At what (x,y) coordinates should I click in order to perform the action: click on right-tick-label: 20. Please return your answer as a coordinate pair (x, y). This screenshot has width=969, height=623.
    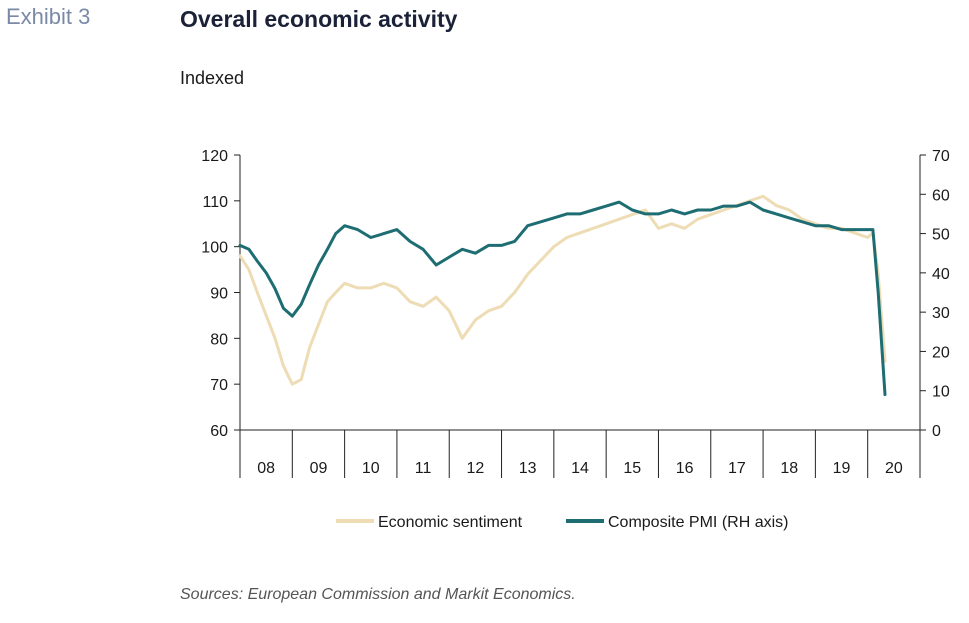
    Looking at the image, I should click on (941, 352).